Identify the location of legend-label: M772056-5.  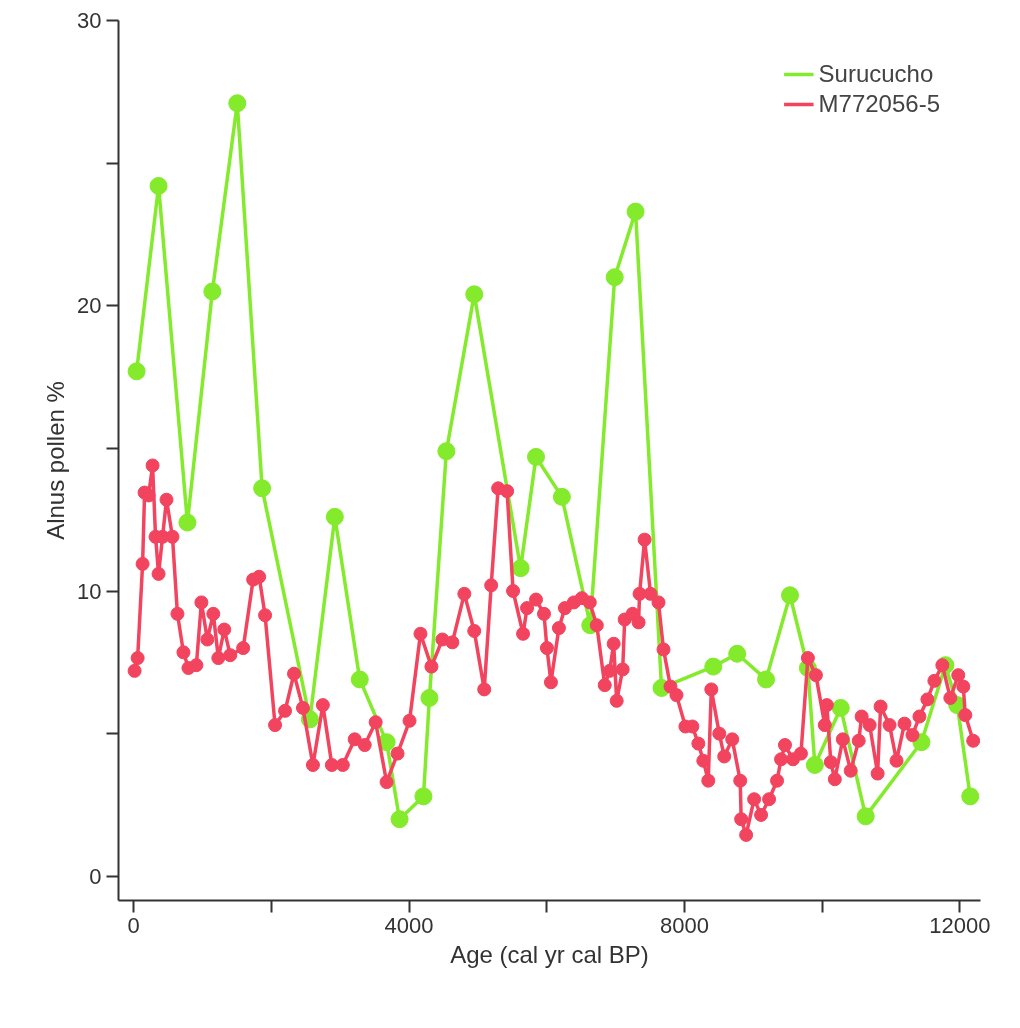
(879, 104).